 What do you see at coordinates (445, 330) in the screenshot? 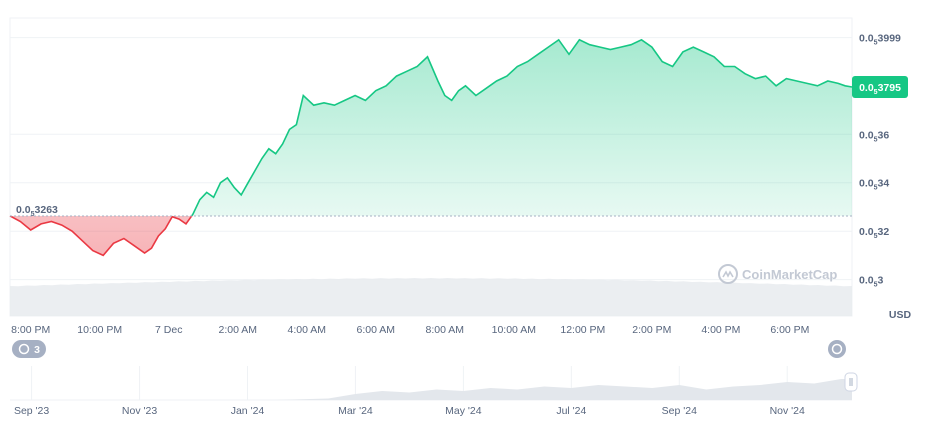
I see `x-tick-label: 8:00 AM` at bounding box center [445, 330].